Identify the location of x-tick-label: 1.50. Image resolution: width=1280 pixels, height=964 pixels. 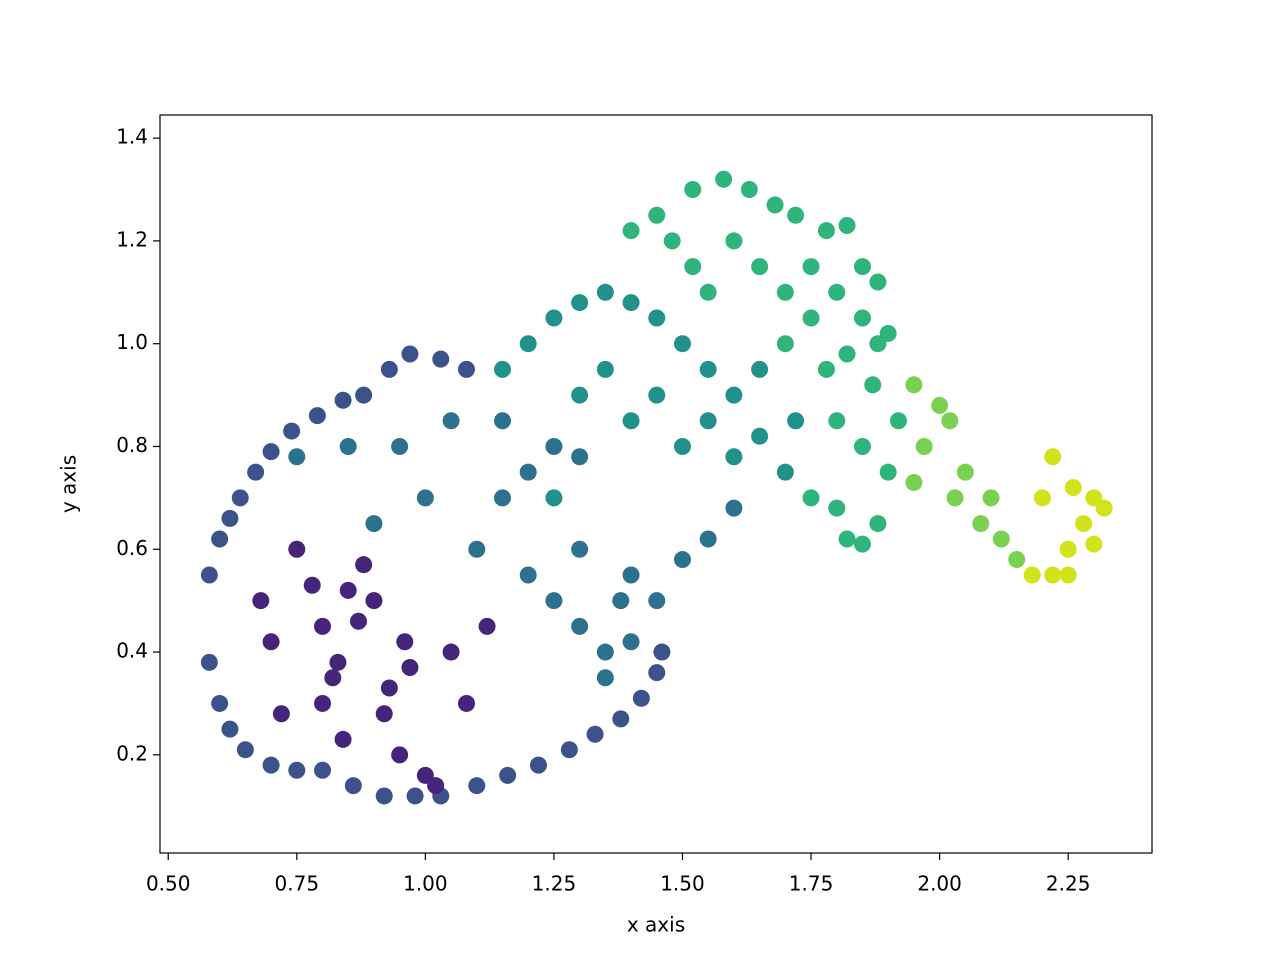
(682, 884).